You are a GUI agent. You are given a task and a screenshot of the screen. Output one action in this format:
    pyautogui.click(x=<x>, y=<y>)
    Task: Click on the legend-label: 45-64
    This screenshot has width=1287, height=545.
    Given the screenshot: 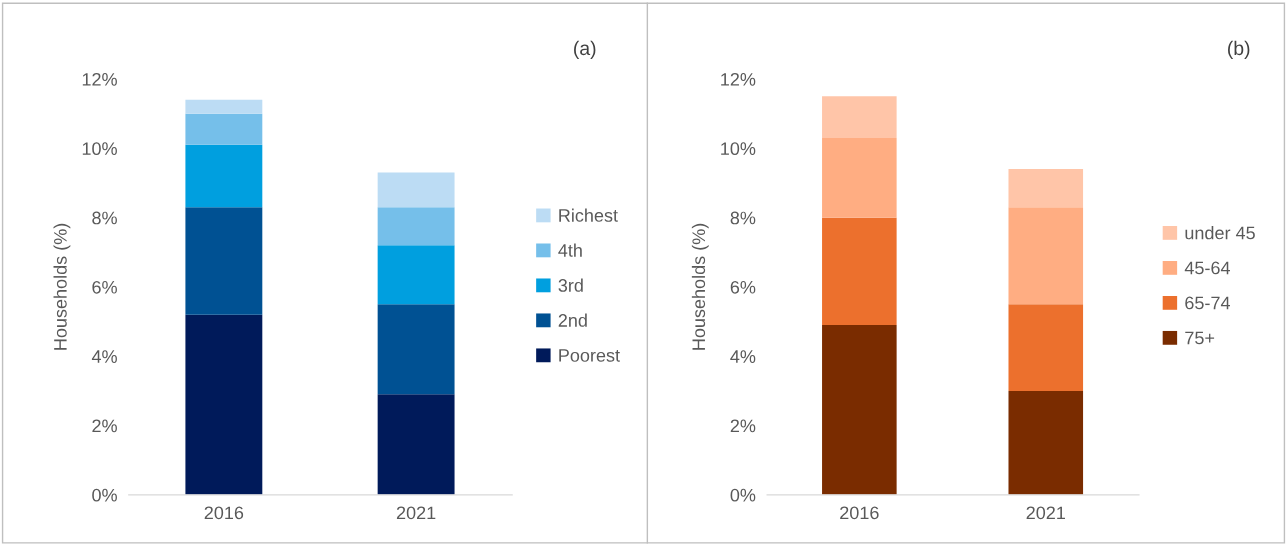 What is the action you would take?
    pyautogui.click(x=1207, y=268)
    